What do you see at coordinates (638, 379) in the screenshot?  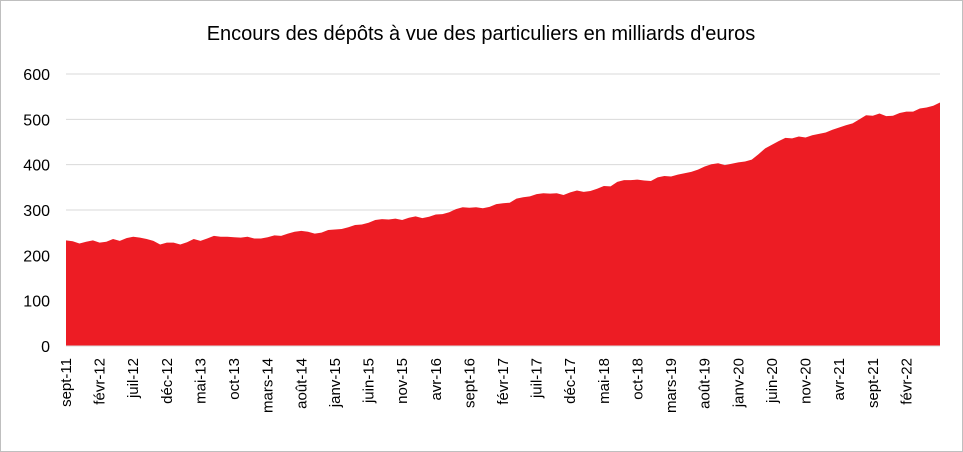 I see `x-tick-label: oct-18` at bounding box center [638, 379].